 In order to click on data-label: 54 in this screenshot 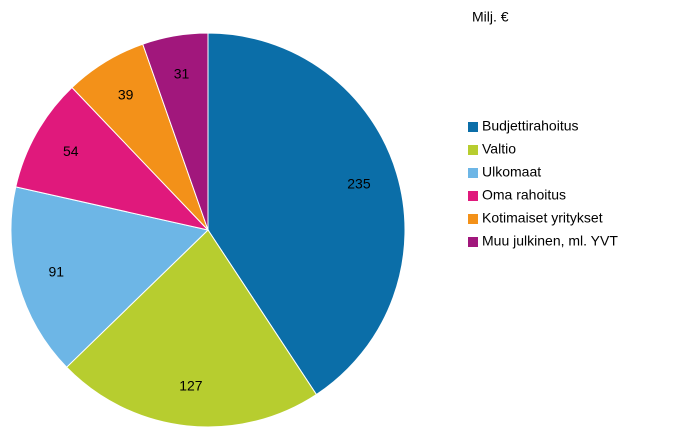, I will do `click(71, 151)`.